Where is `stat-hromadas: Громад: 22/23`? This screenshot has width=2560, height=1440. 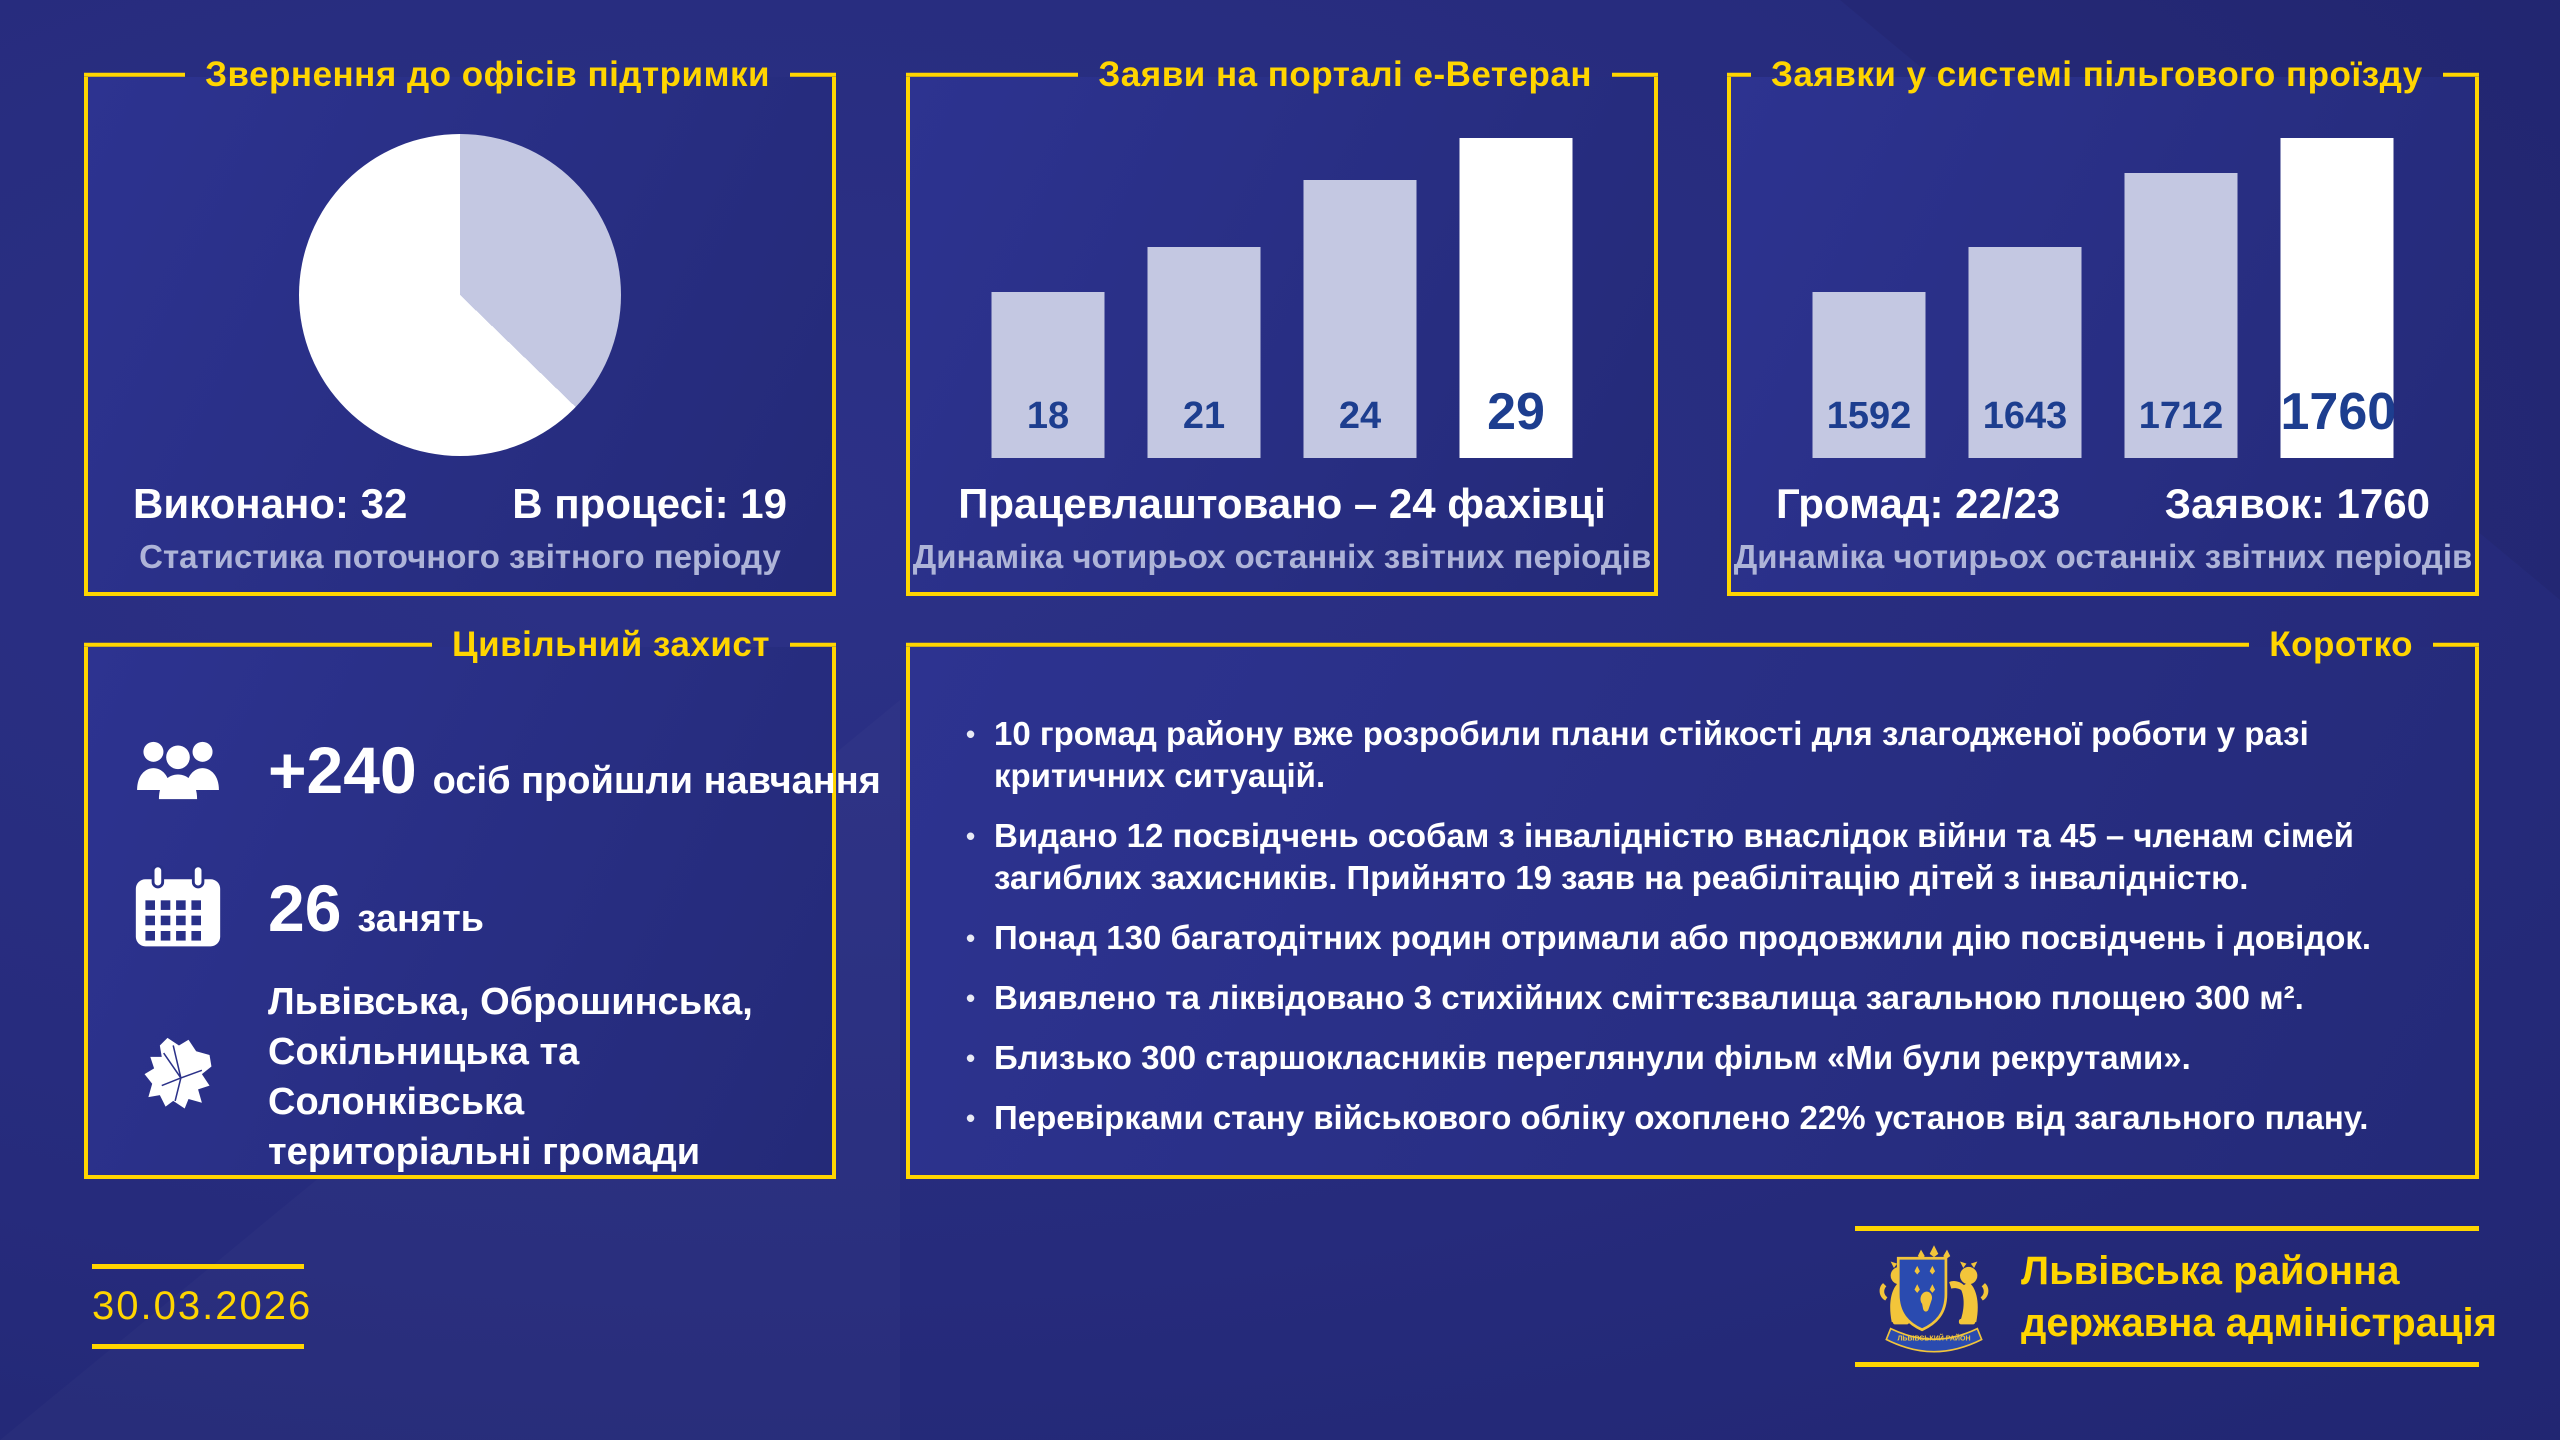 stat-hromadas: Громад: 22/23 is located at coordinates (1918, 503).